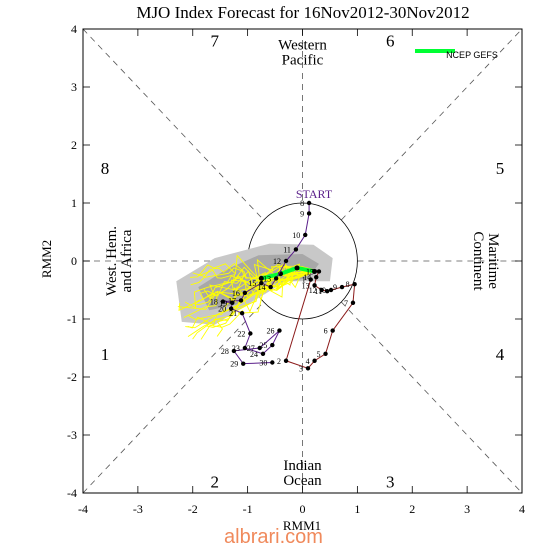 This screenshot has width=547, height=549. Describe the element at coordinates (346, 303) in the screenshot. I see `forecast-observed-point-label: 7` at that location.